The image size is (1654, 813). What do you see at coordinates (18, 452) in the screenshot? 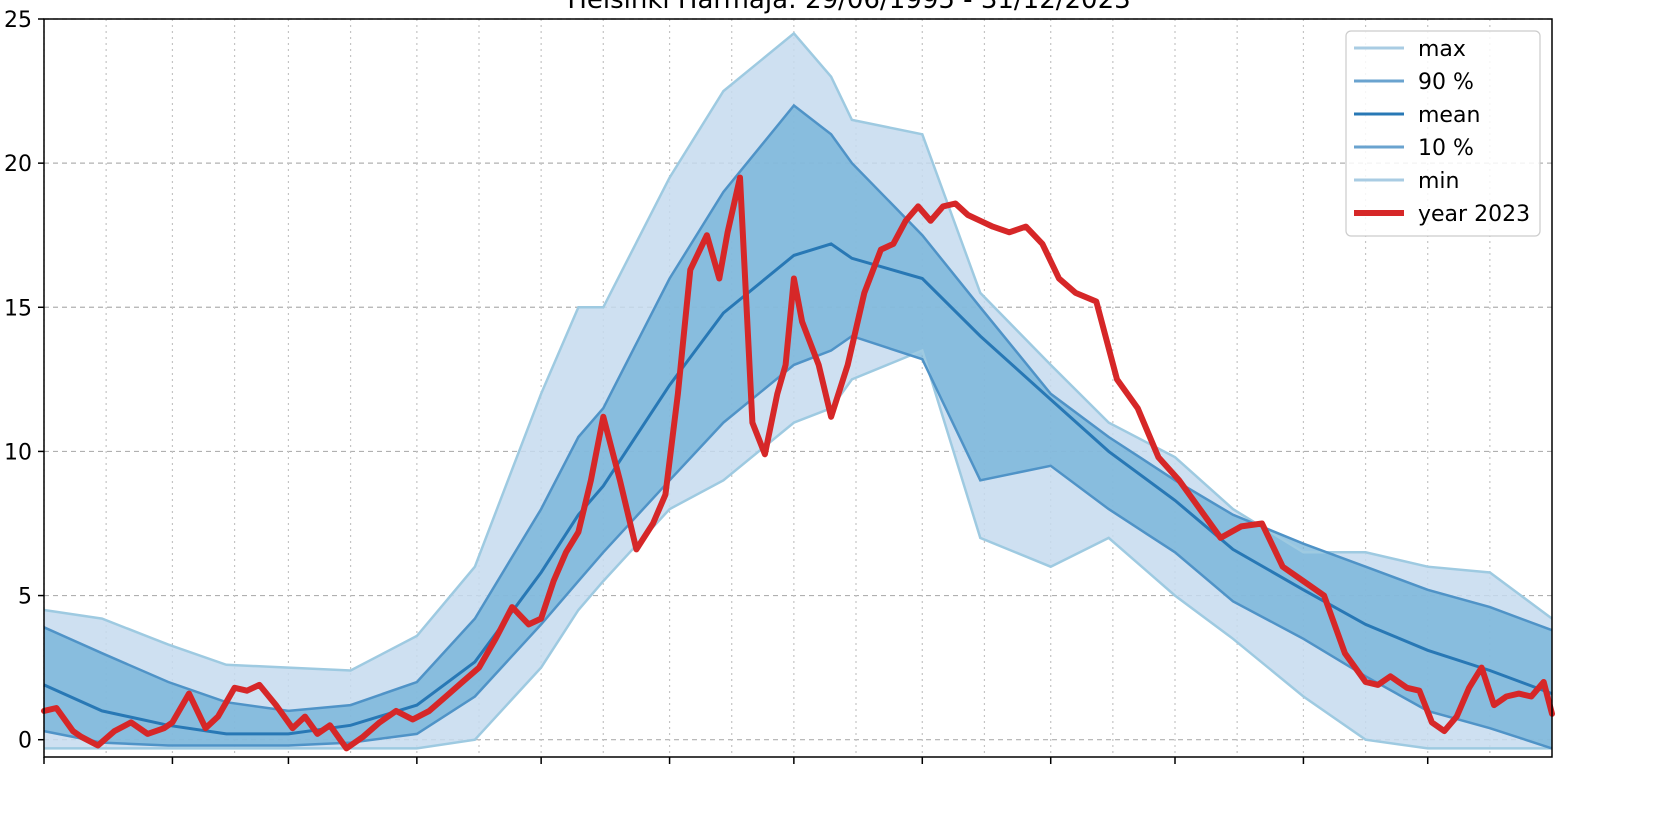
I see `y-tick-label: 10` at bounding box center [18, 452].